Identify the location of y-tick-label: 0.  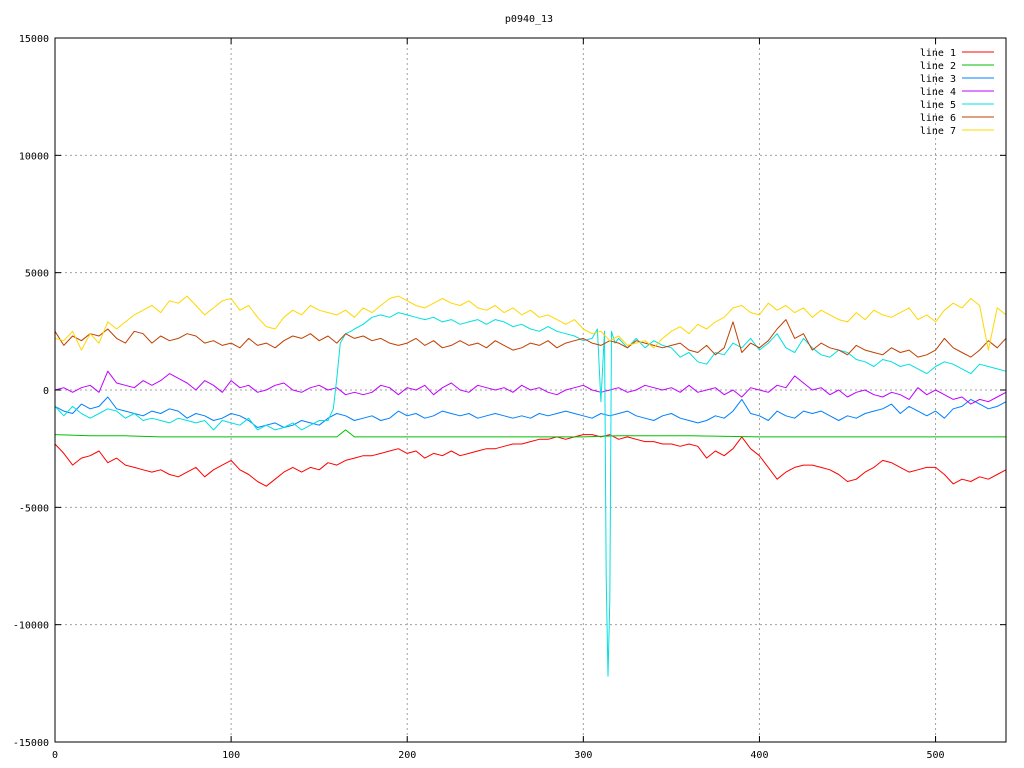
(46, 391).